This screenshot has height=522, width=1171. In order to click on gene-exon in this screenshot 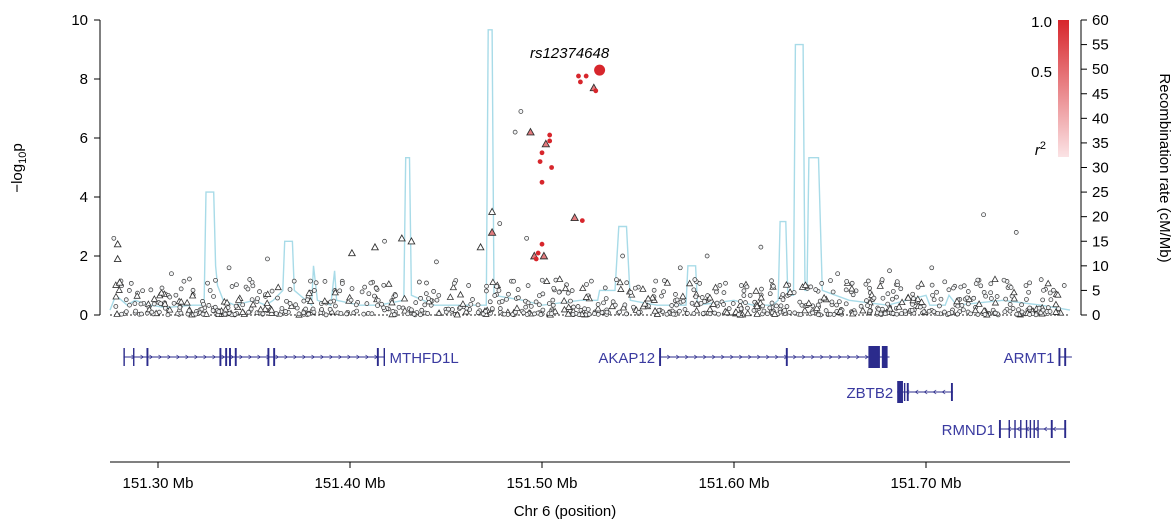, I will do `click(274, 357)`.